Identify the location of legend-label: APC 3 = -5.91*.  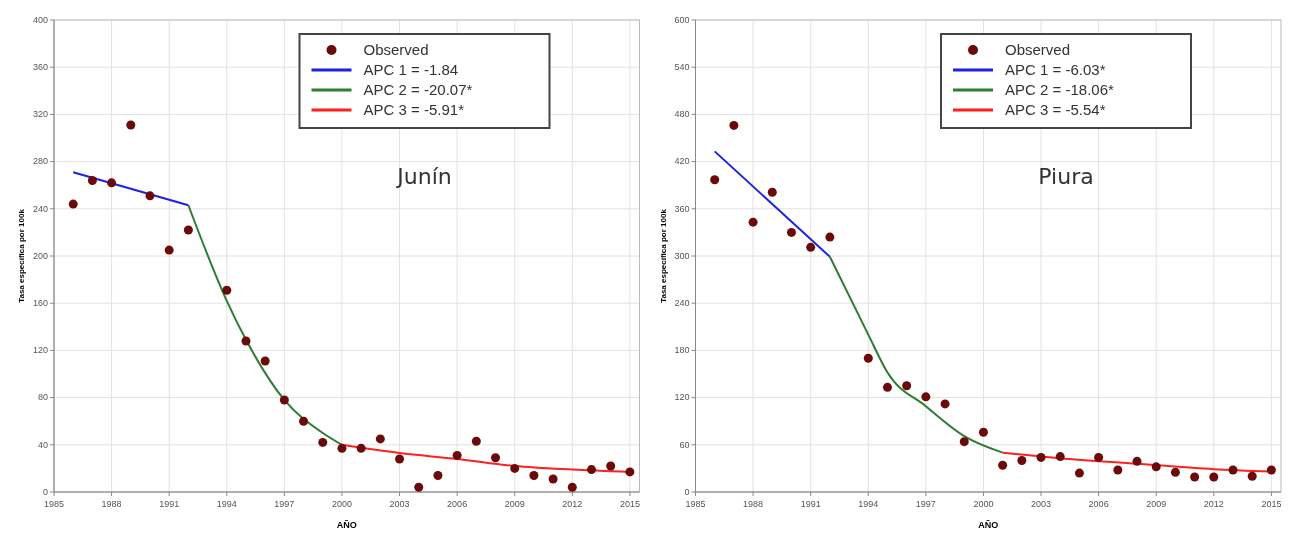
(414, 110).